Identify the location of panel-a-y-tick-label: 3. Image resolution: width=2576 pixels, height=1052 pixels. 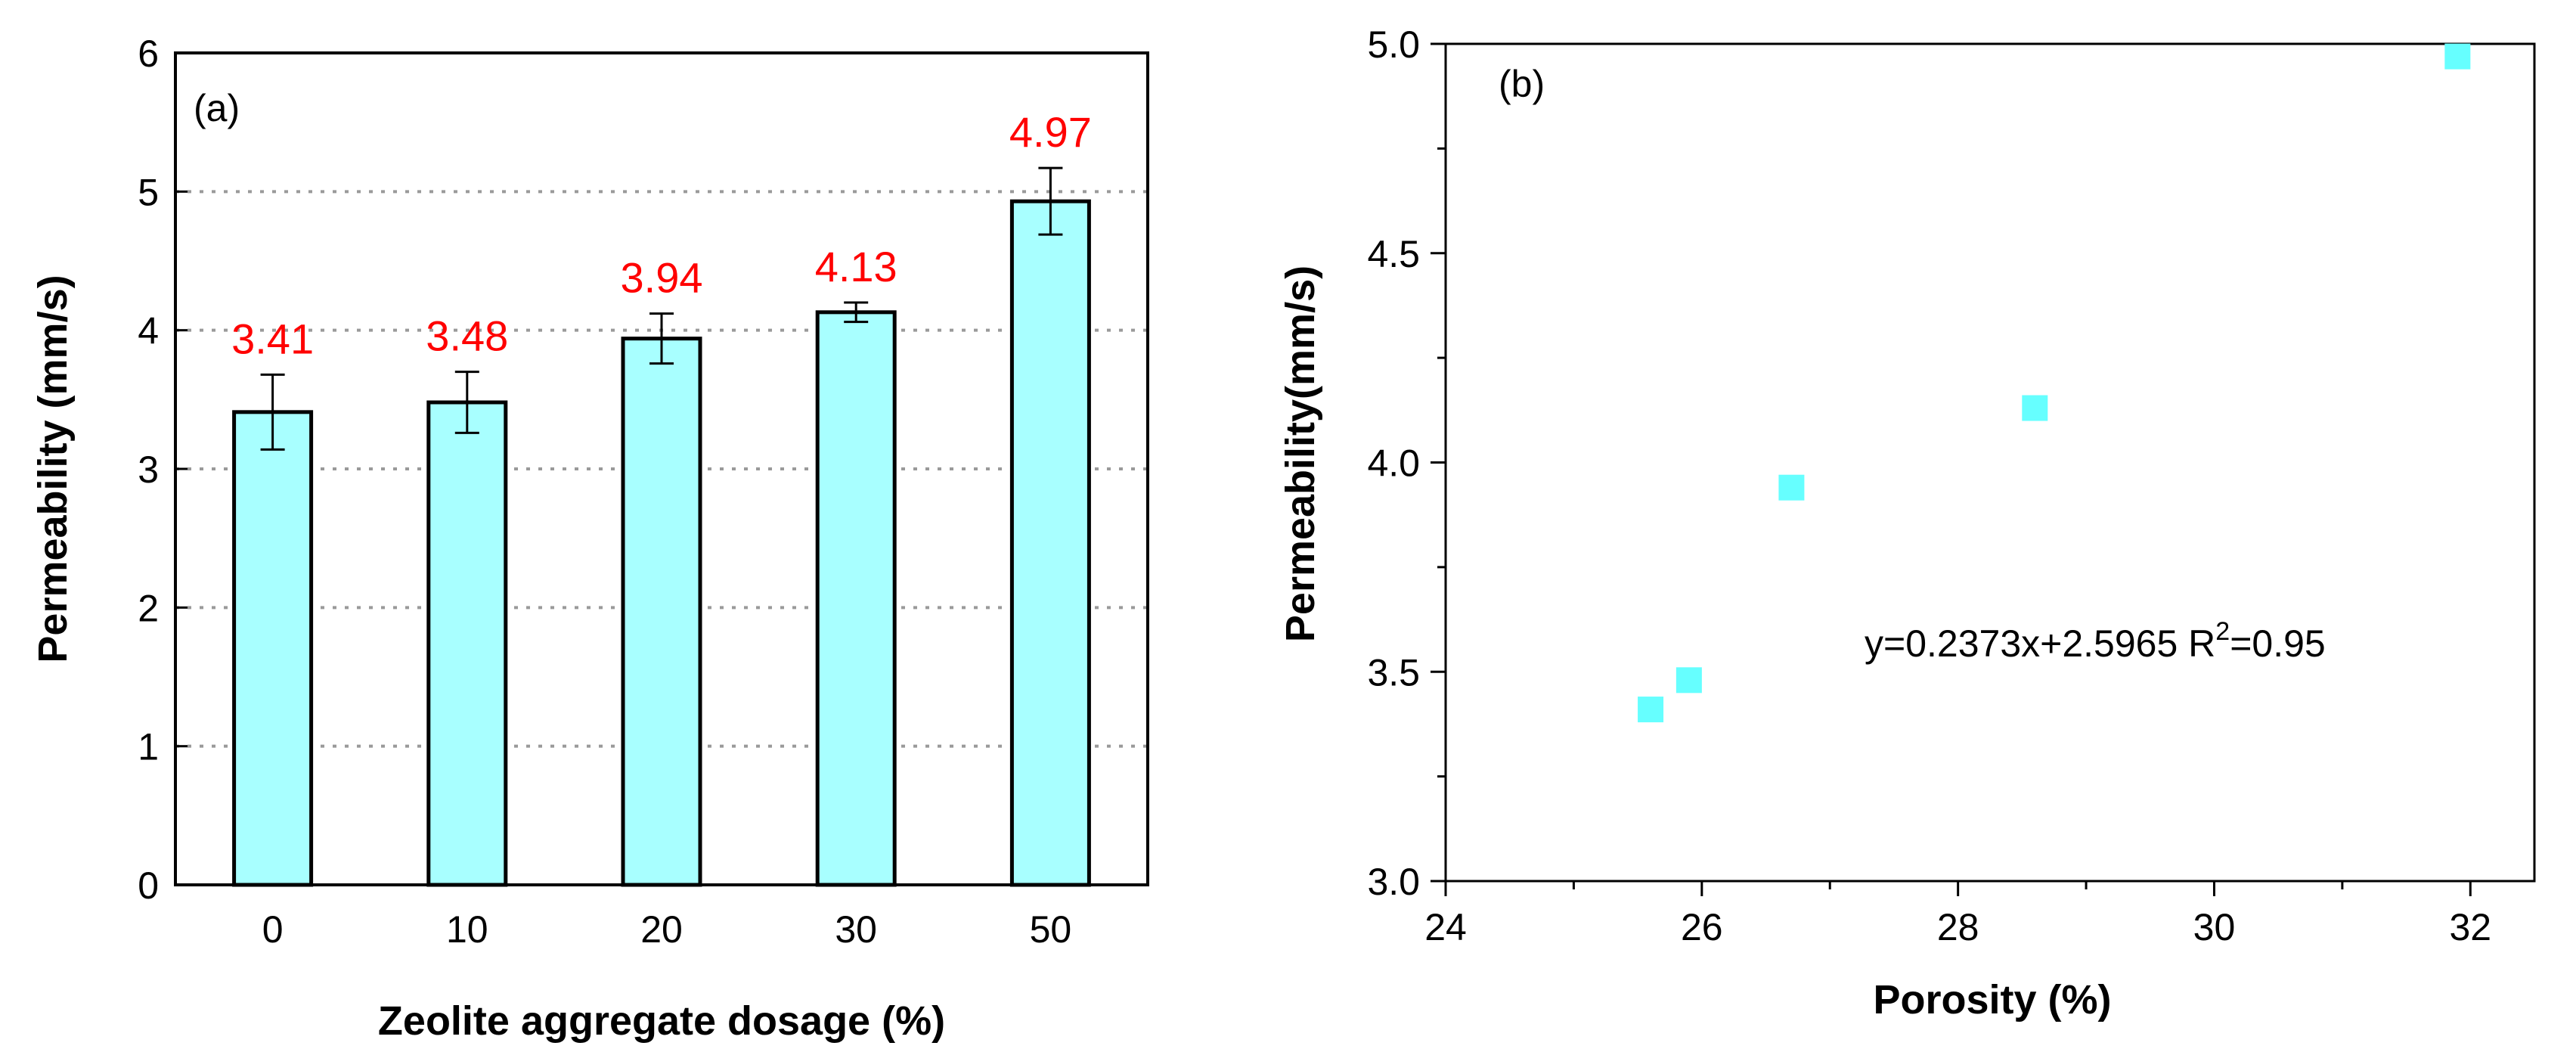
(149, 469).